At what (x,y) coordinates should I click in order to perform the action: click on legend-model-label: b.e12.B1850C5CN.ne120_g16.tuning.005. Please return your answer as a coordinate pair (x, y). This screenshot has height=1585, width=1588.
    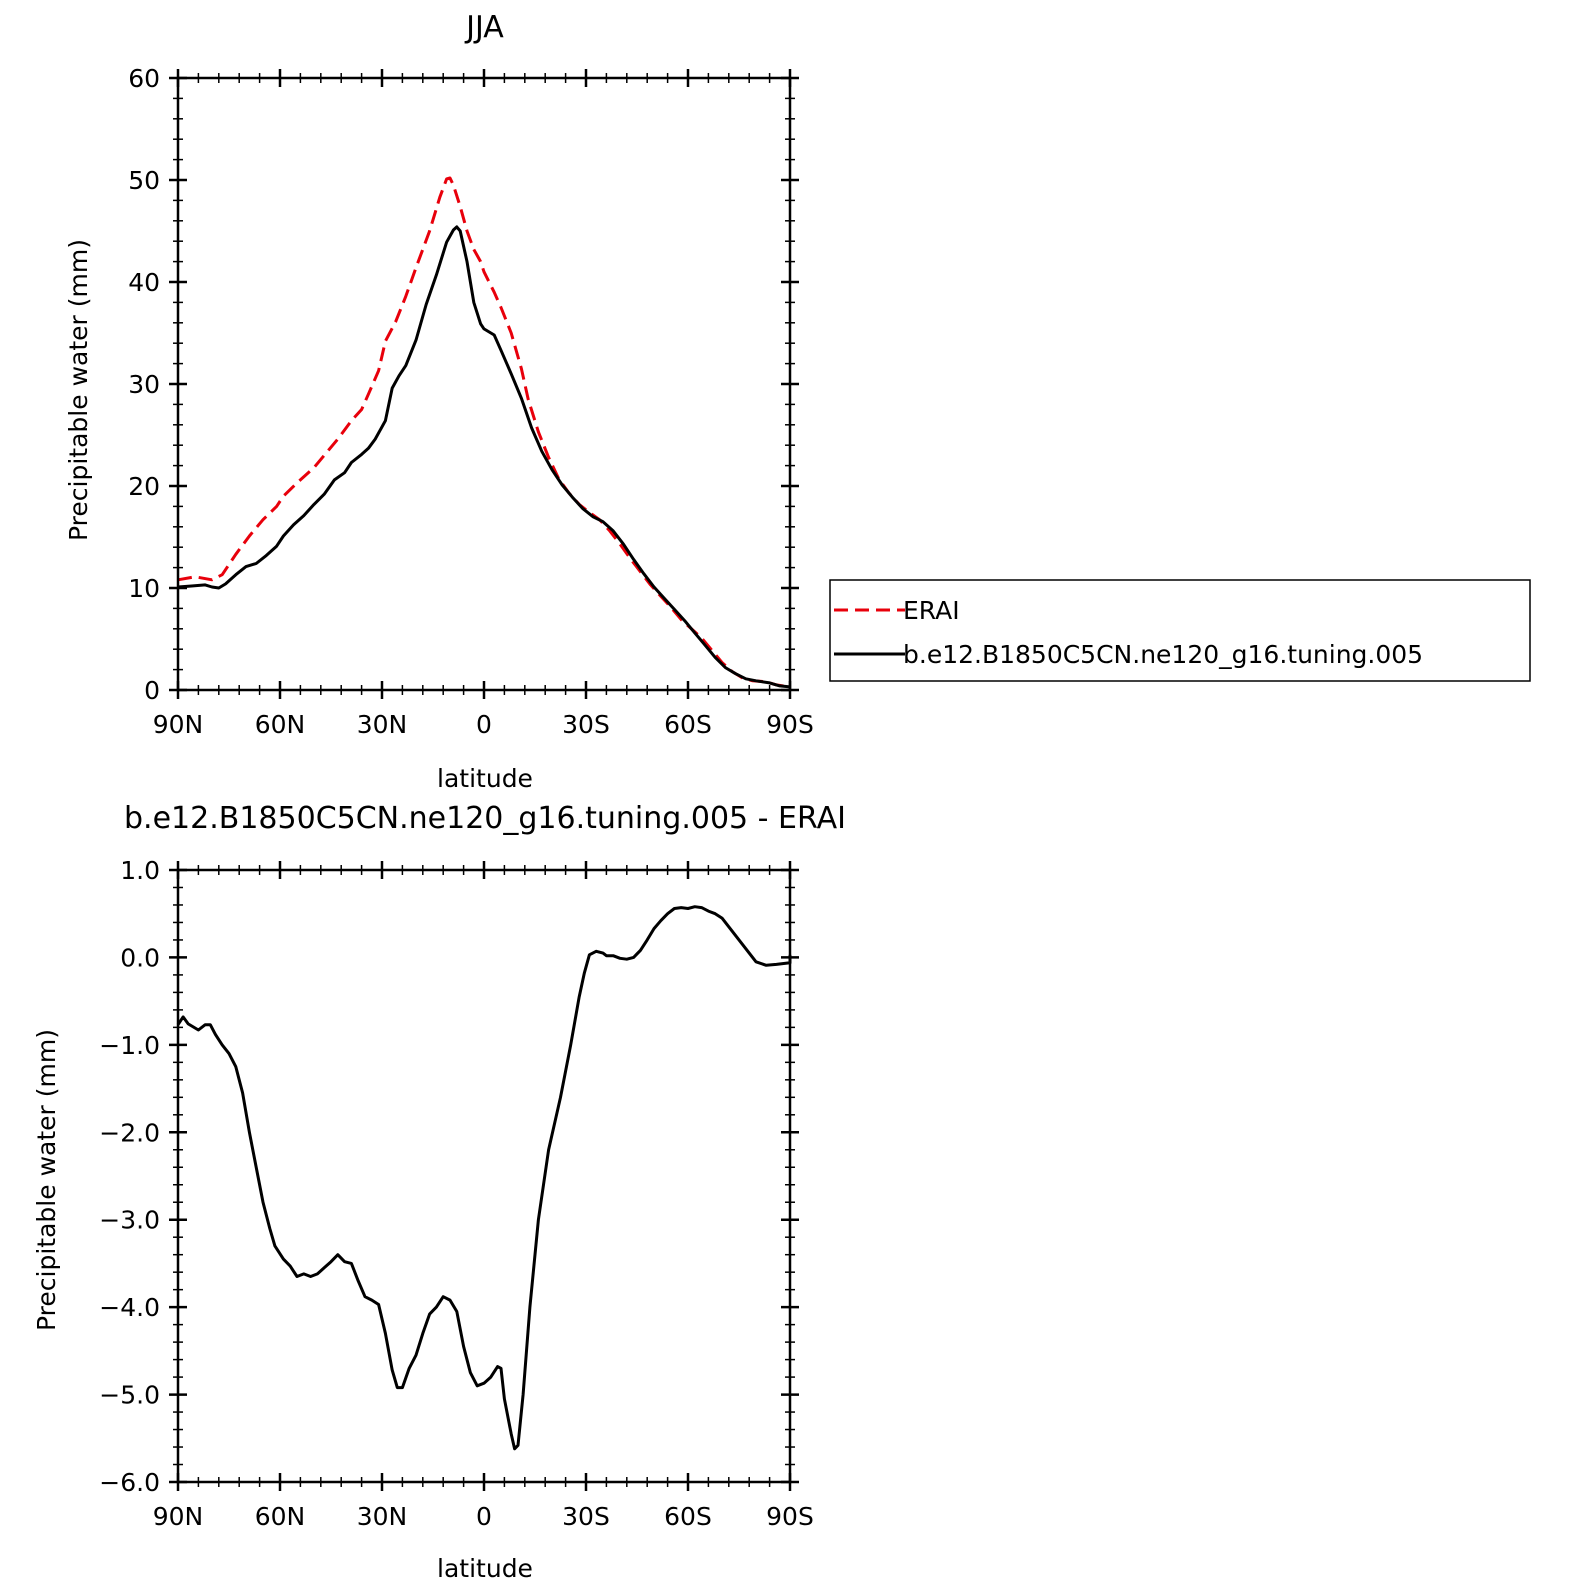
    Looking at the image, I should click on (1163, 654).